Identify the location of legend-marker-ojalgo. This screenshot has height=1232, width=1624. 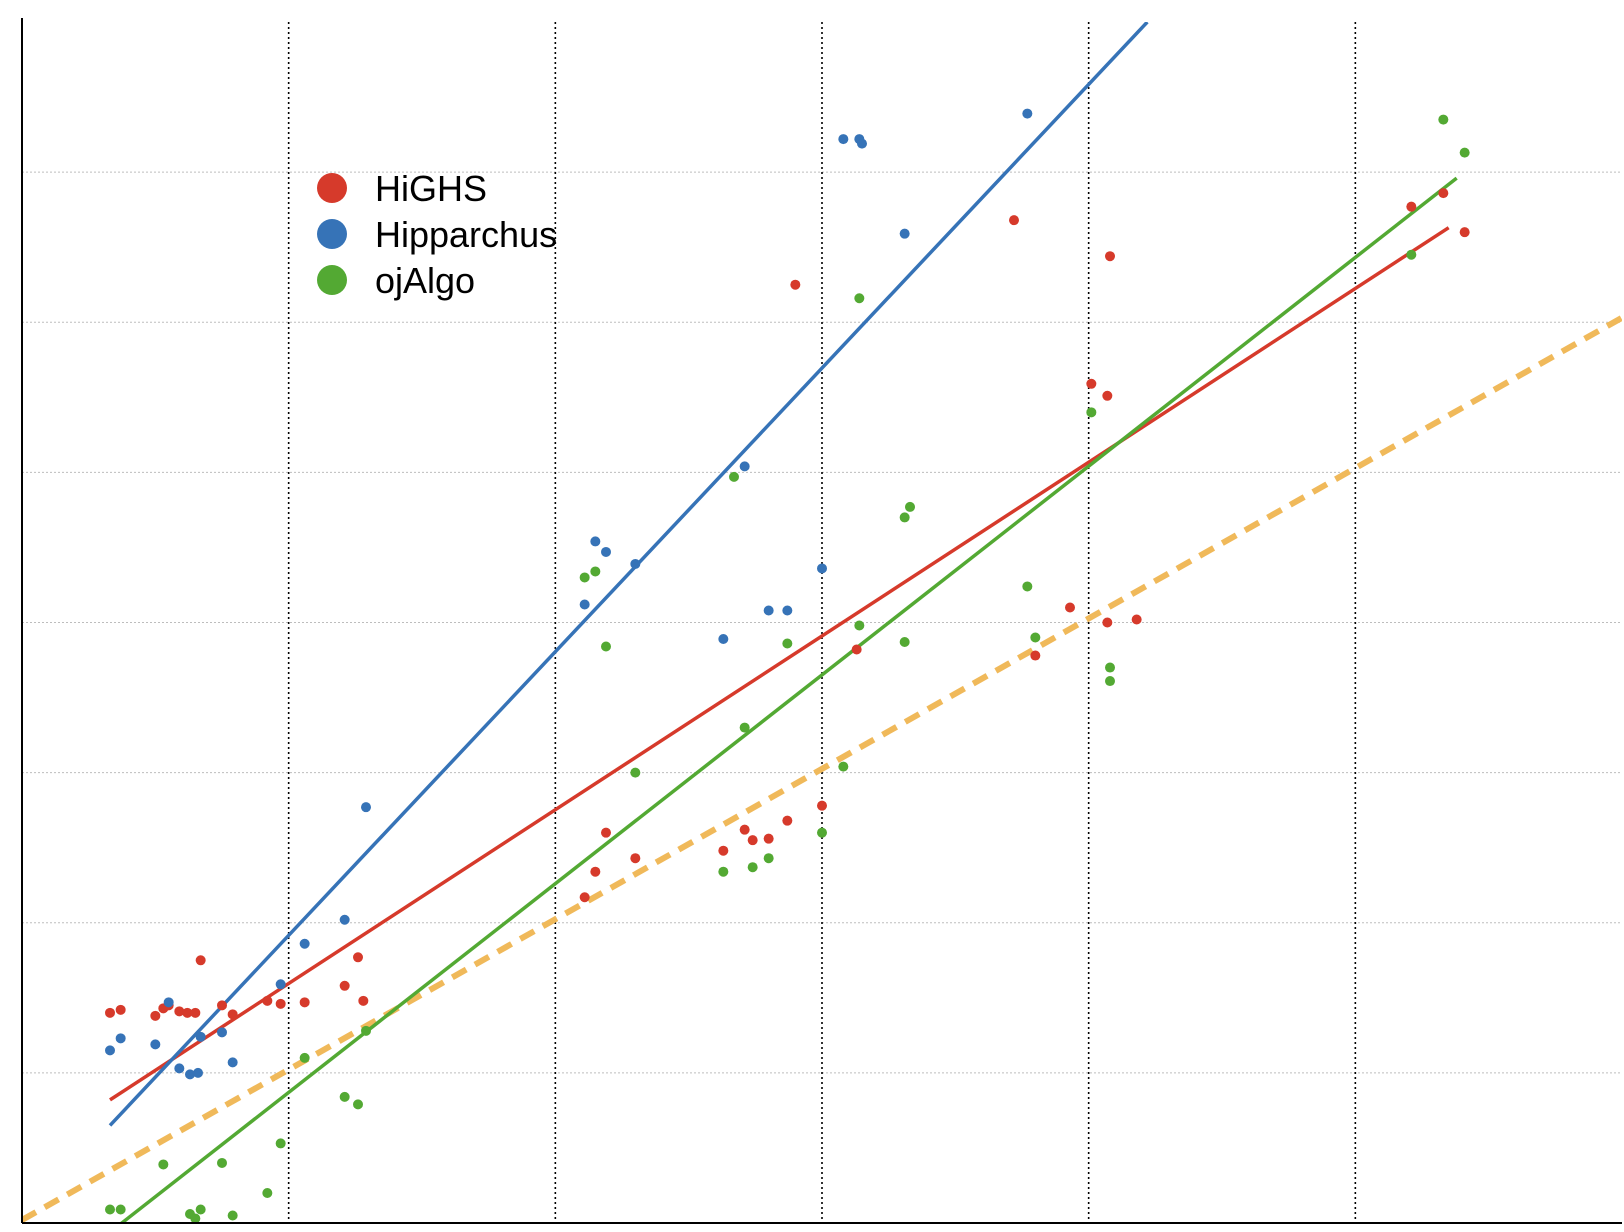
(332, 280).